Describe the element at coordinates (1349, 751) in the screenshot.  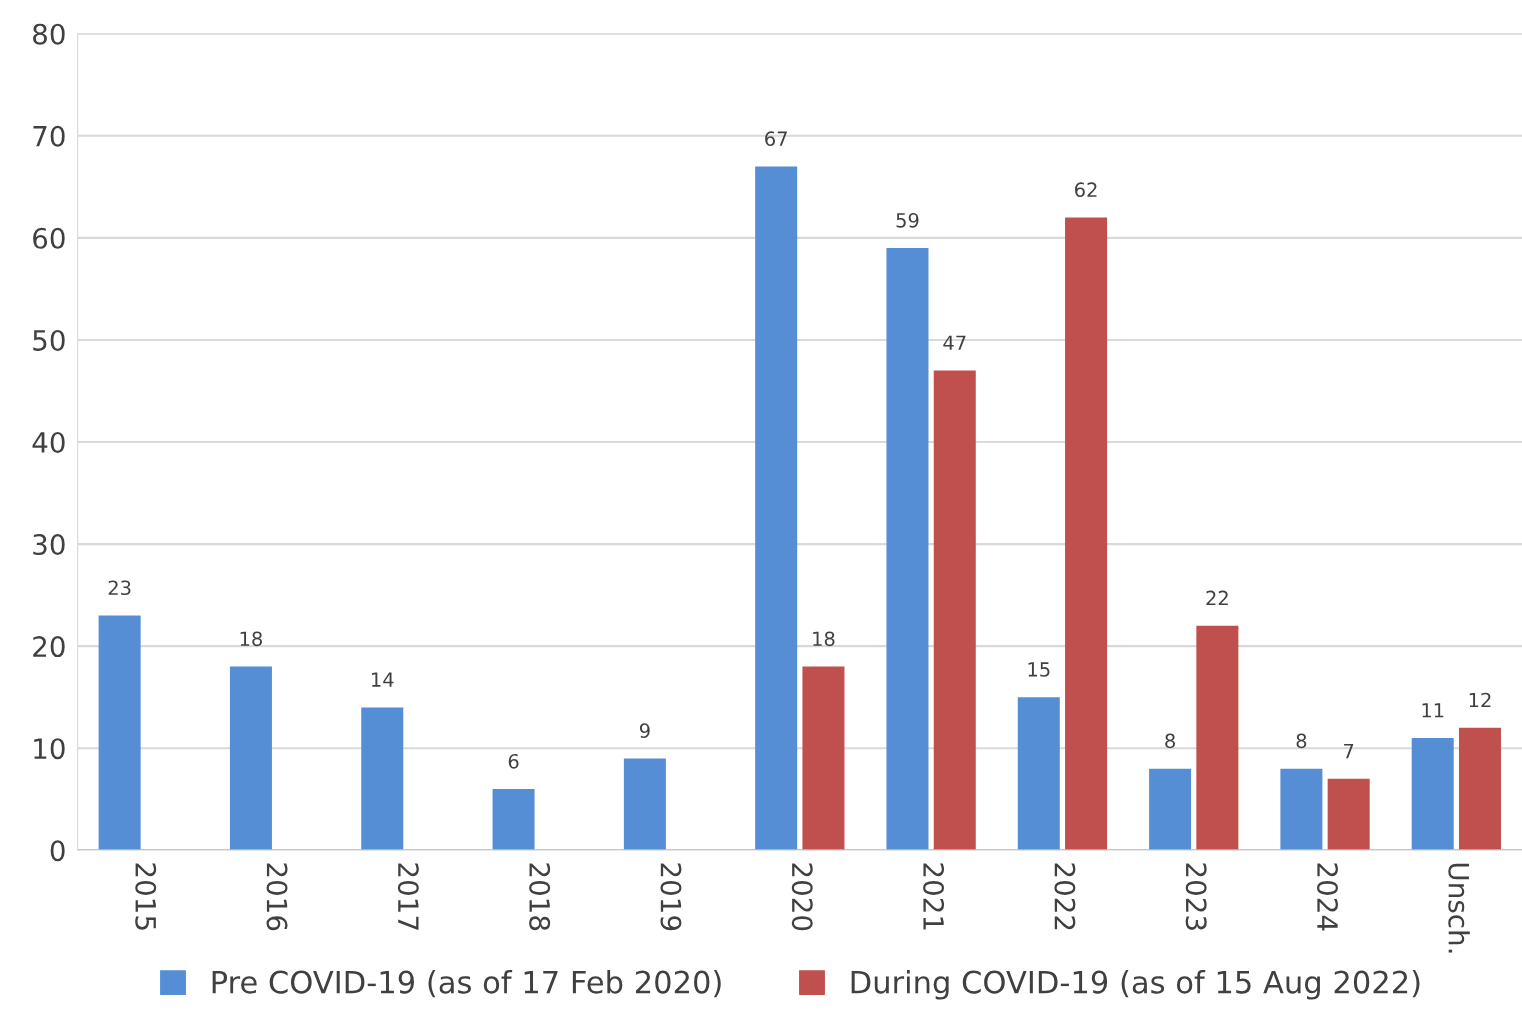
I see `data-label: 7` at that location.